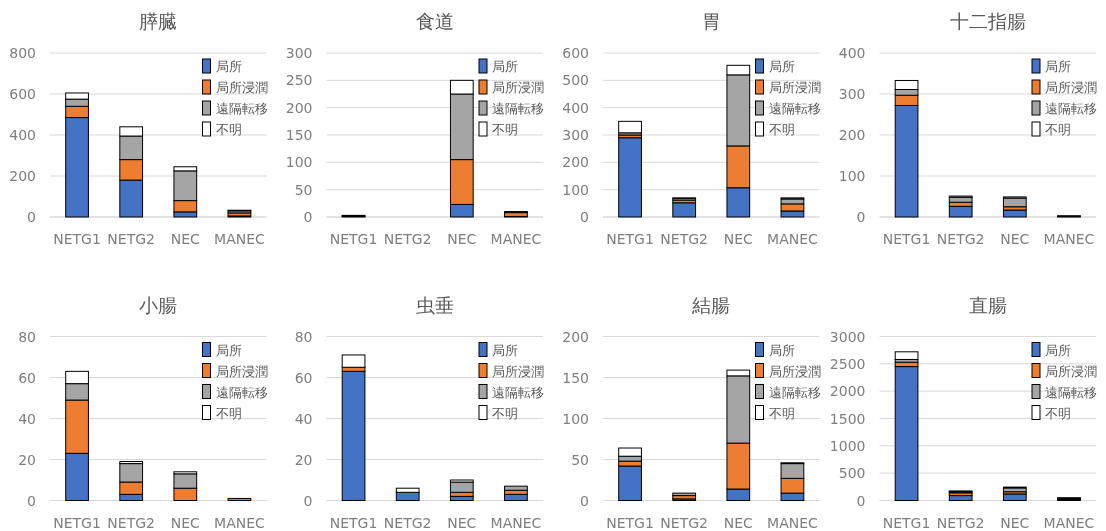  Describe the element at coordinates (847, 391) in the screenshot. I see `y-tick-label: 2000` at that location.